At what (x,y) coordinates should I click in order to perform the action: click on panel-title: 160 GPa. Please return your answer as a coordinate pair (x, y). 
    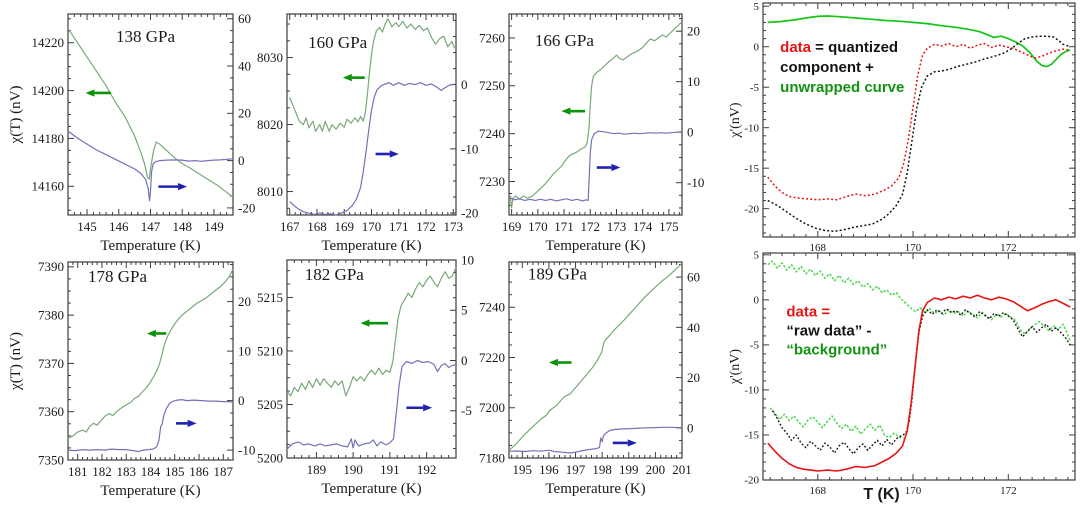
    Looking at the image, I should click on (337, 42).